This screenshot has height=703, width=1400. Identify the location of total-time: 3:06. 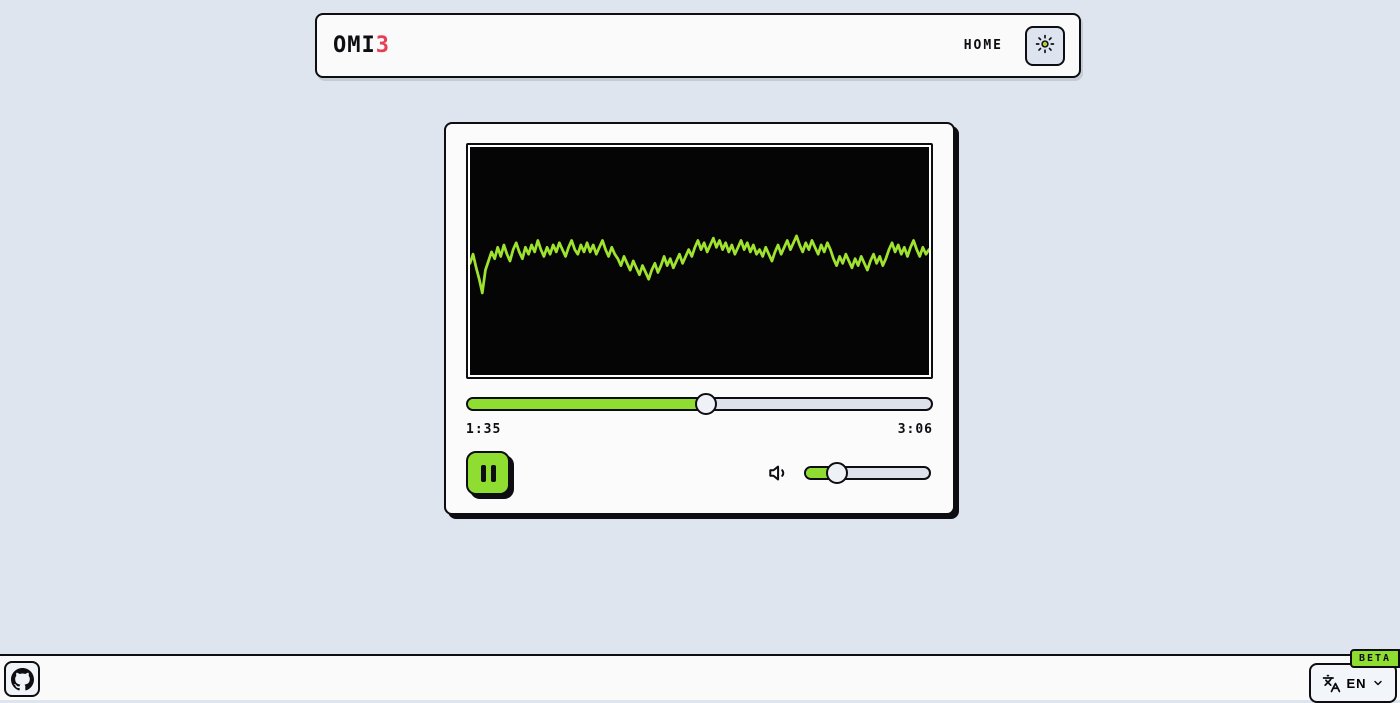
(915, 429).